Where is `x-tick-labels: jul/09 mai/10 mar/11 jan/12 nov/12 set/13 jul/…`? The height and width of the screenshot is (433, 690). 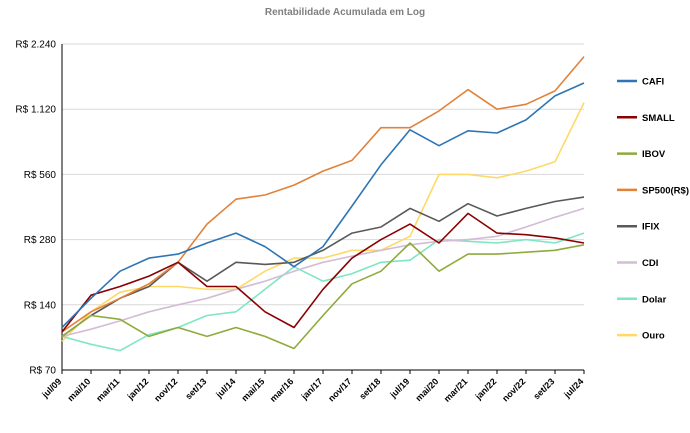
x-tick-labels: jul/09 mai/10 mar/11 jan/12 nov/12 set/13 jul/… is located at coordinates (312, 390).